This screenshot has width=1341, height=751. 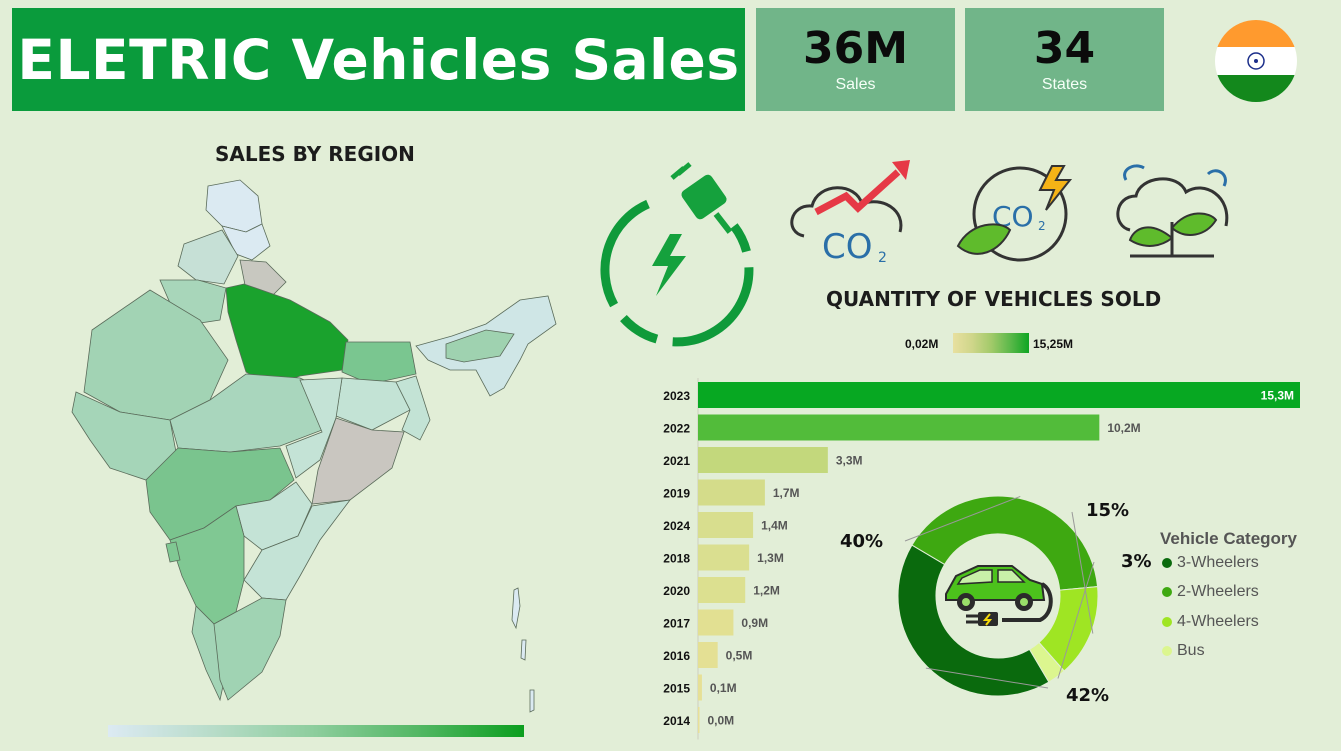 What do you see at coordinates (999, 395) in the screenshot?
I see `bar-2023` at bounding box center [999, 395].